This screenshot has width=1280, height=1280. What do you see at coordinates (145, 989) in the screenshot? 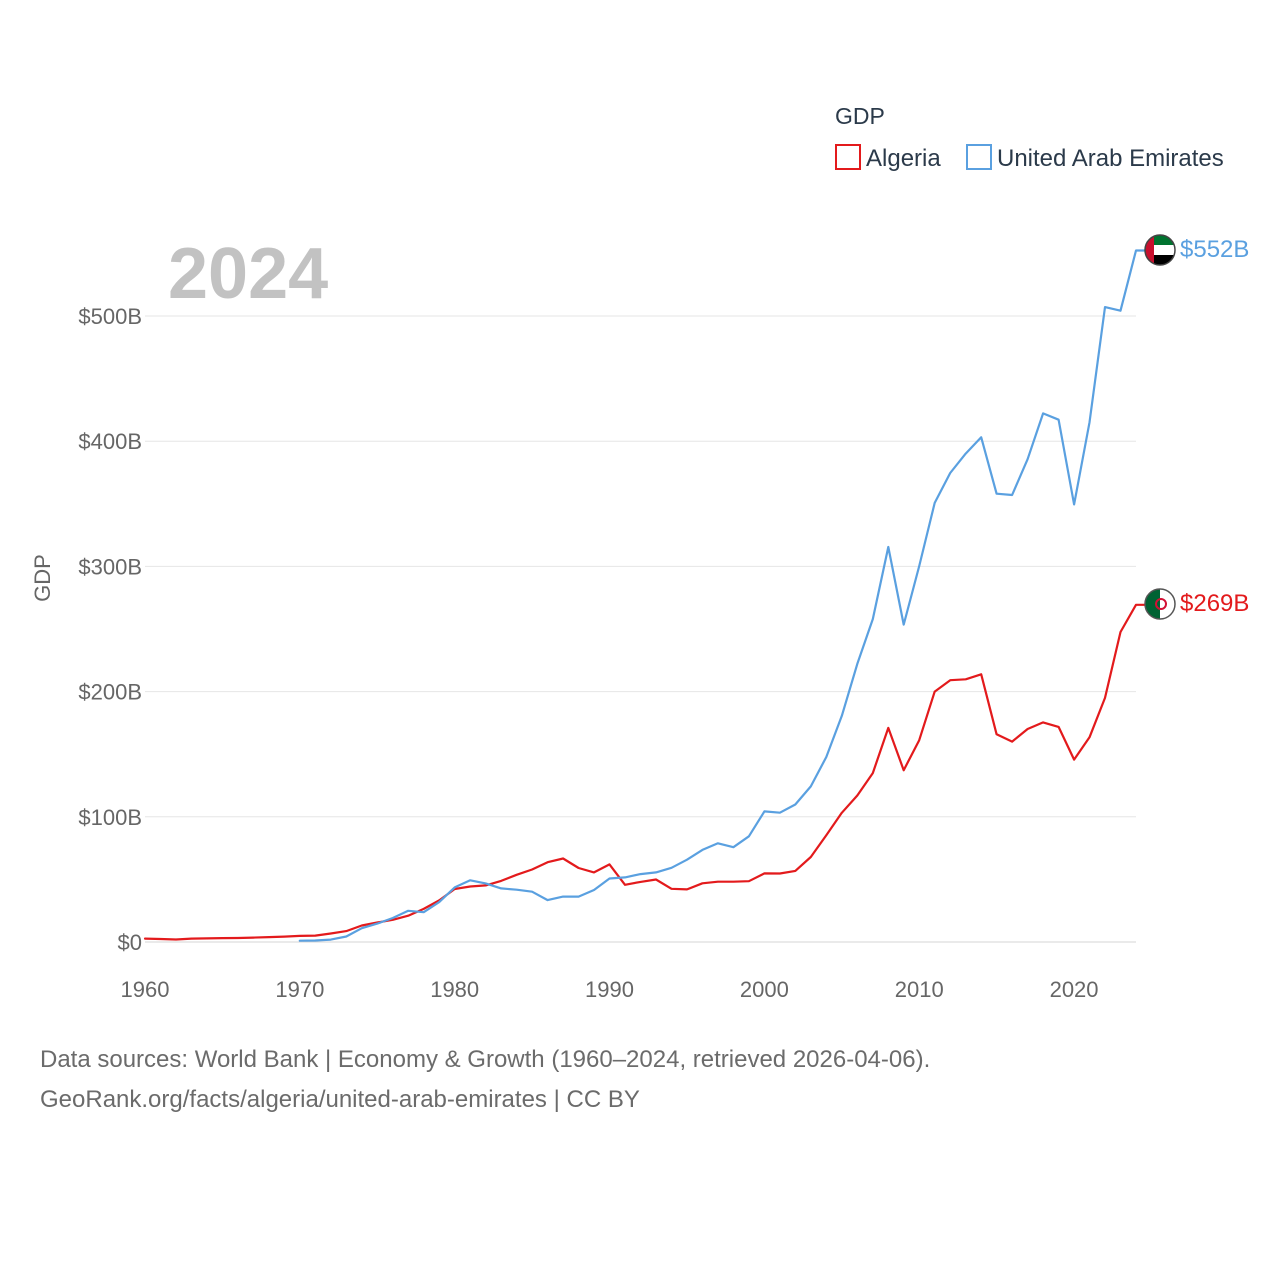
I see `x-tick-label: 1960` at bounding box center [145, 989].